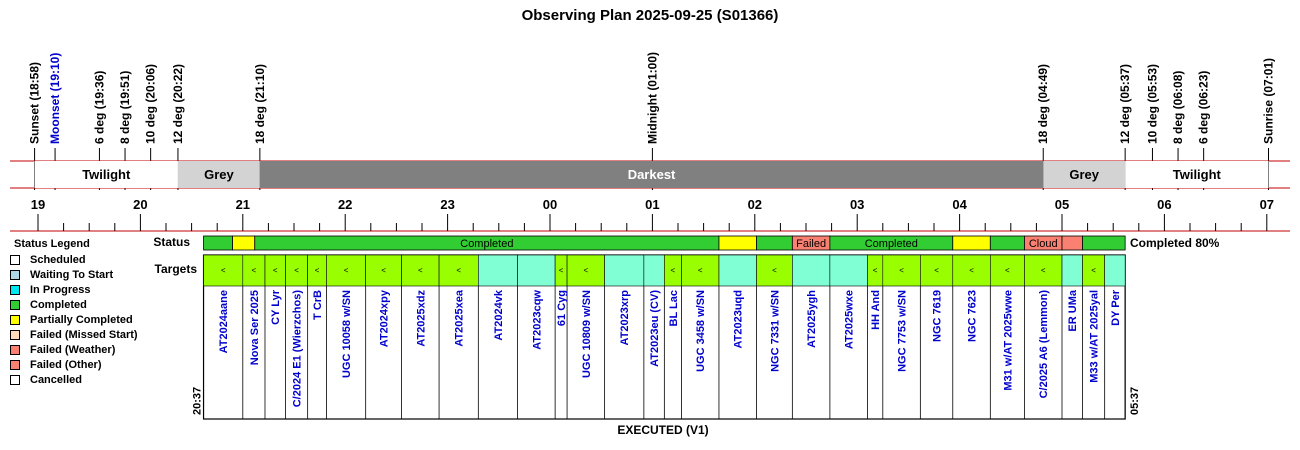 The height and width of the screenshot is (450, 1300). I want to click on target-name: AT2023xrp, so click(625, 318).